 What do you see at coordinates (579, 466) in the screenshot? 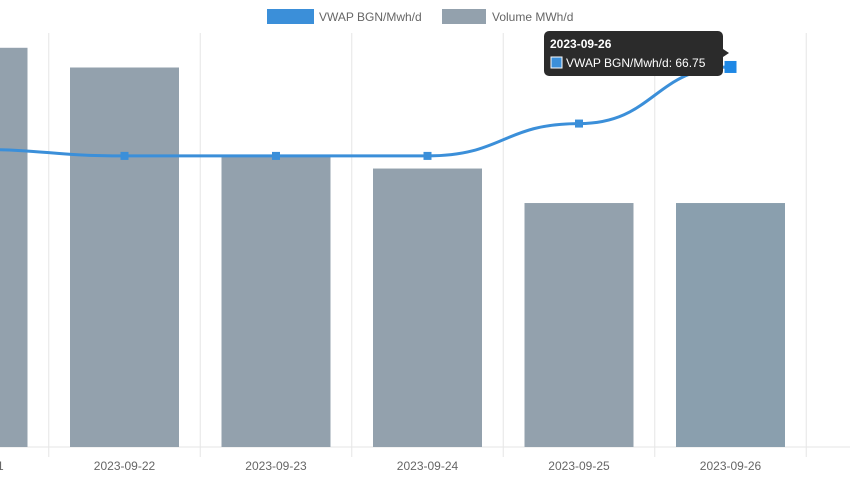
I see `x-tick-label: 2023-09-25` at bounding box center [579, 466].